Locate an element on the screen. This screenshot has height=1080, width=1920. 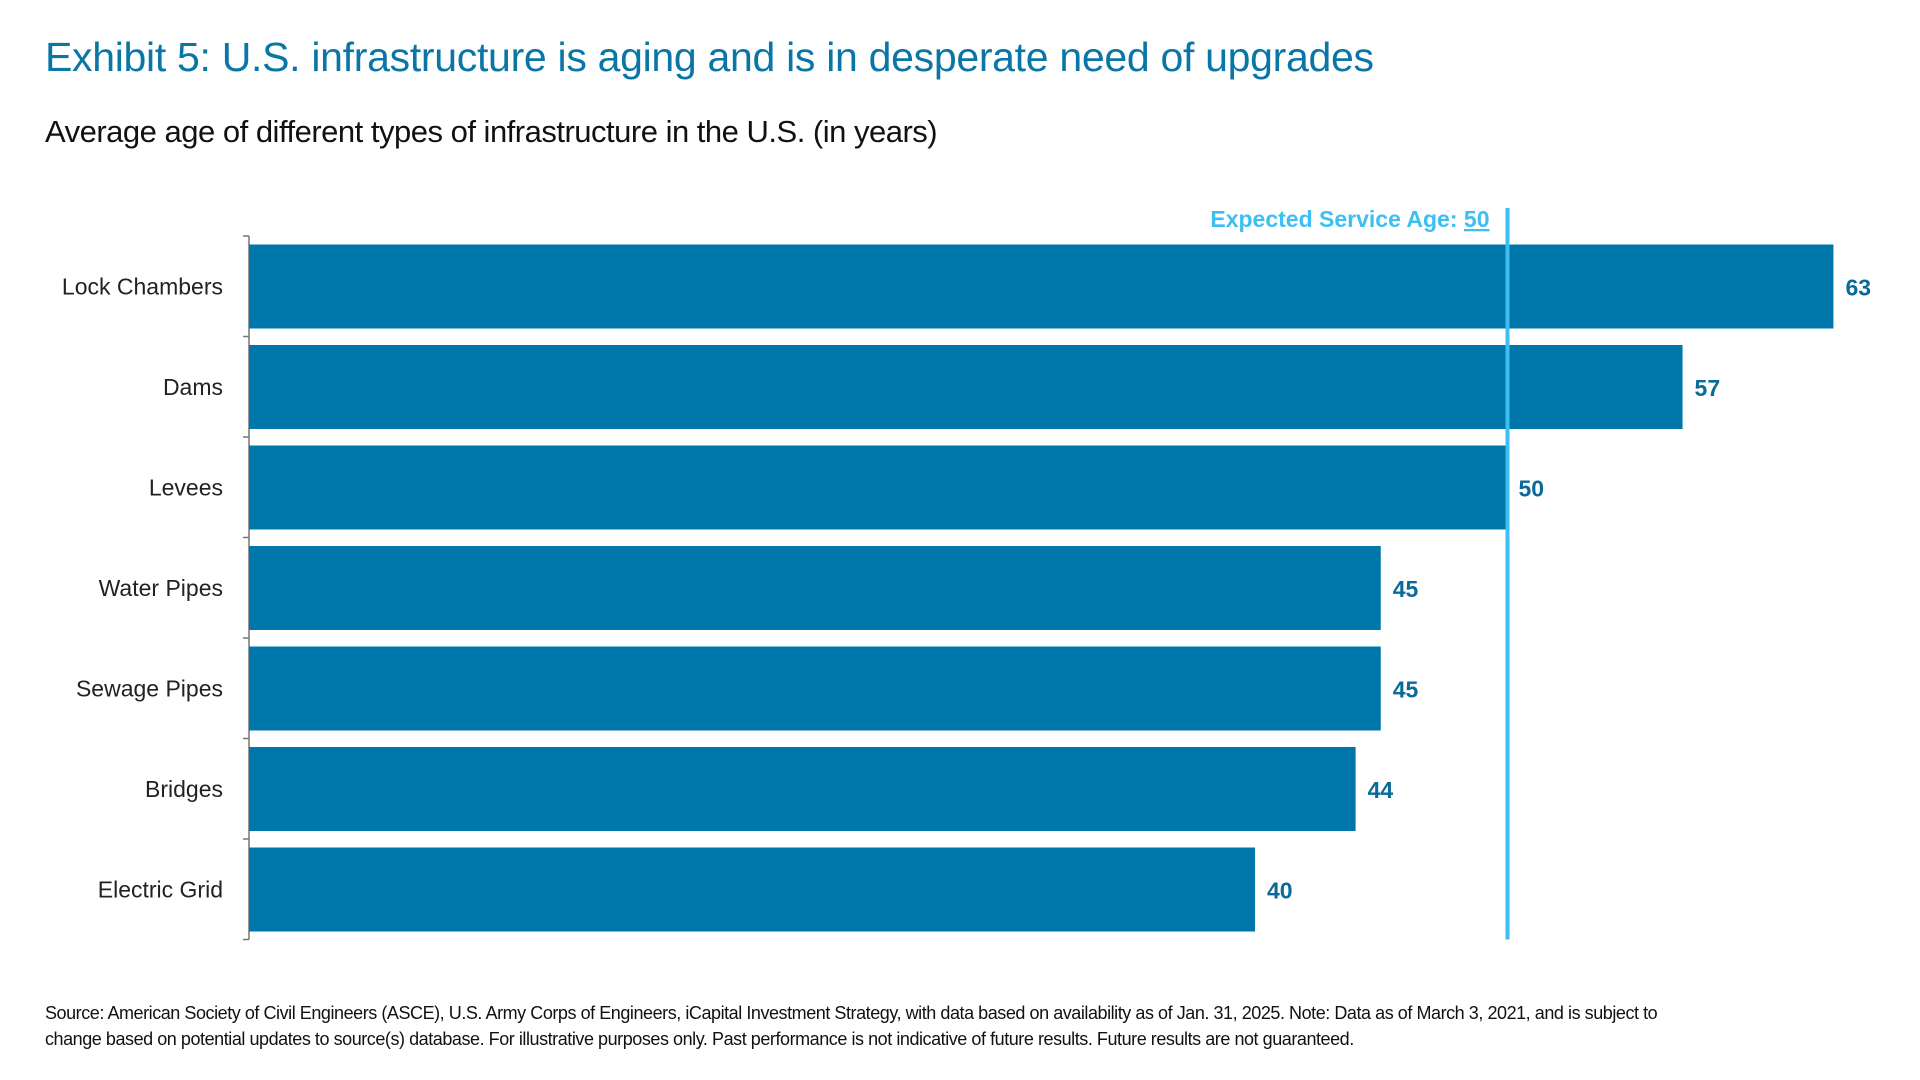
data-label: 40 is located at coordinates (1280, 891).